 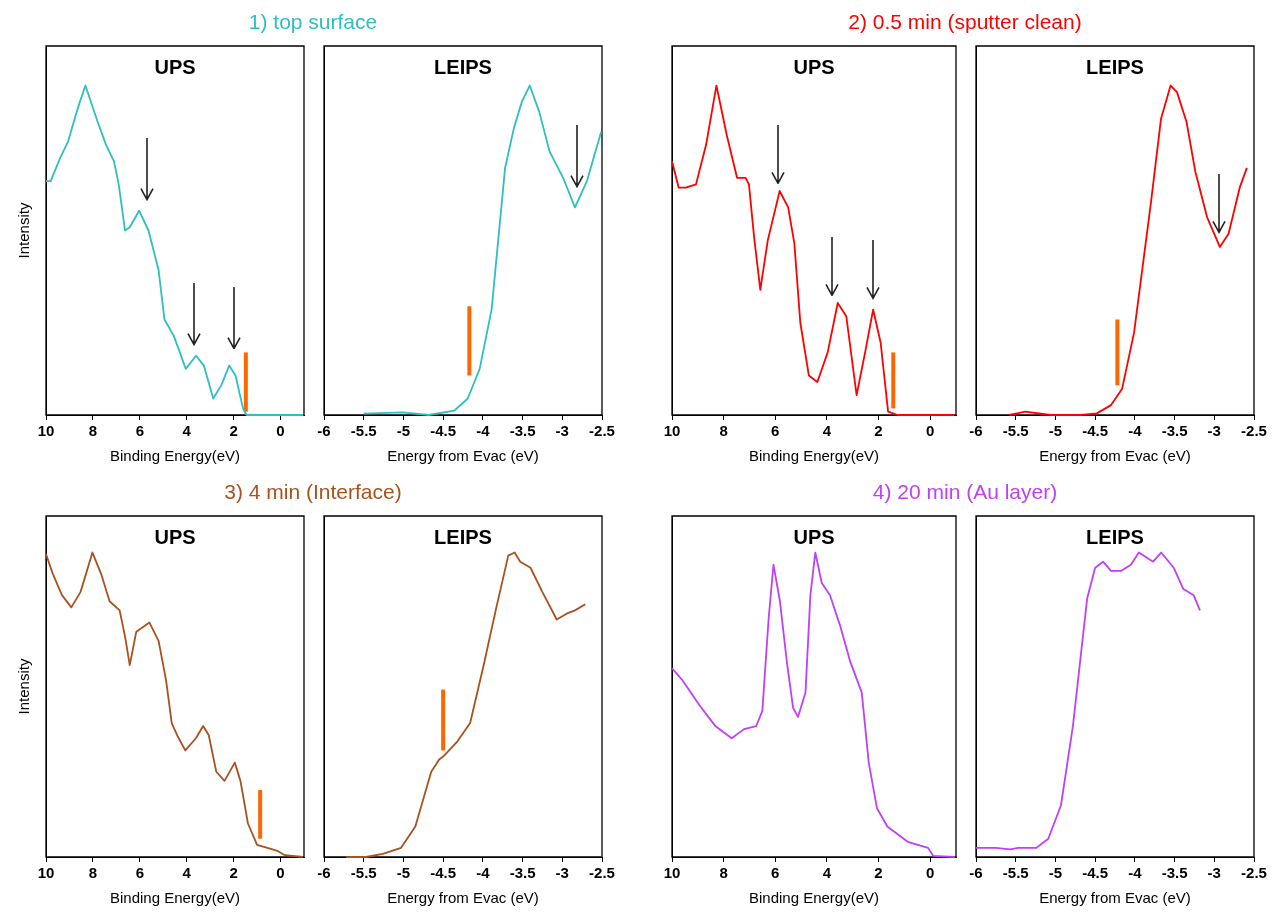 What do you see at coordinates (313, 492) in the screenshot?
I see `chart-title: 3) 4 min (Interface)` at bounding box center [313, 492].